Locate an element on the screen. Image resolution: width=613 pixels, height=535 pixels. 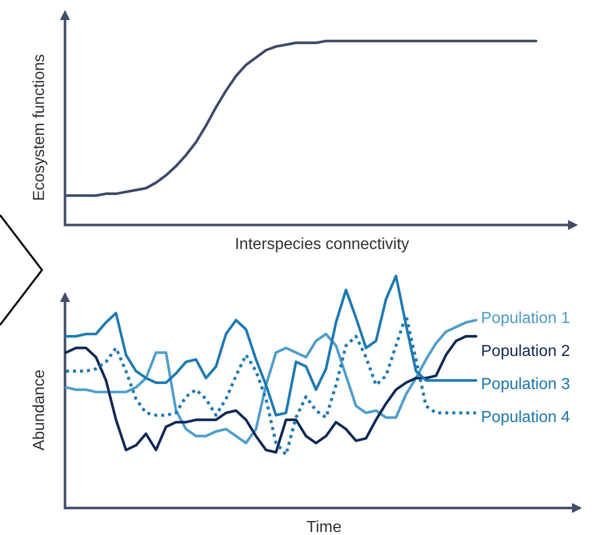
series-label: Population 2 is located at coordinates (525, 351).